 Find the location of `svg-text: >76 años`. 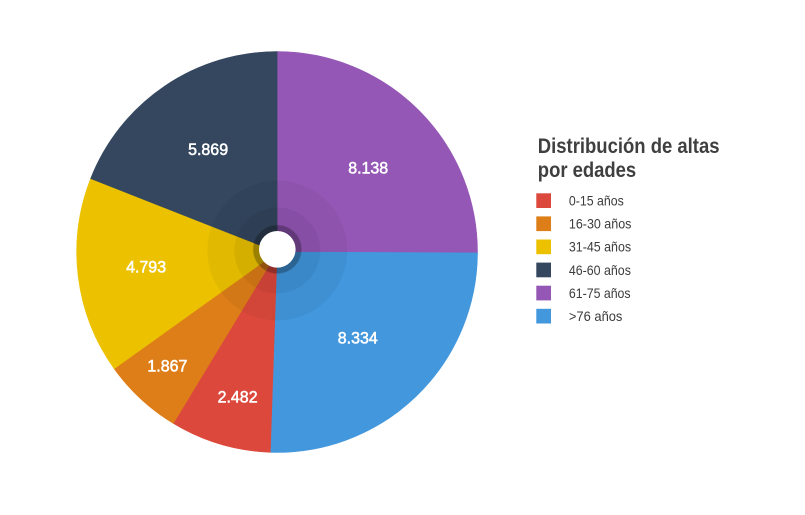

svg-text: >76 años is located at coordinates (596, 316).